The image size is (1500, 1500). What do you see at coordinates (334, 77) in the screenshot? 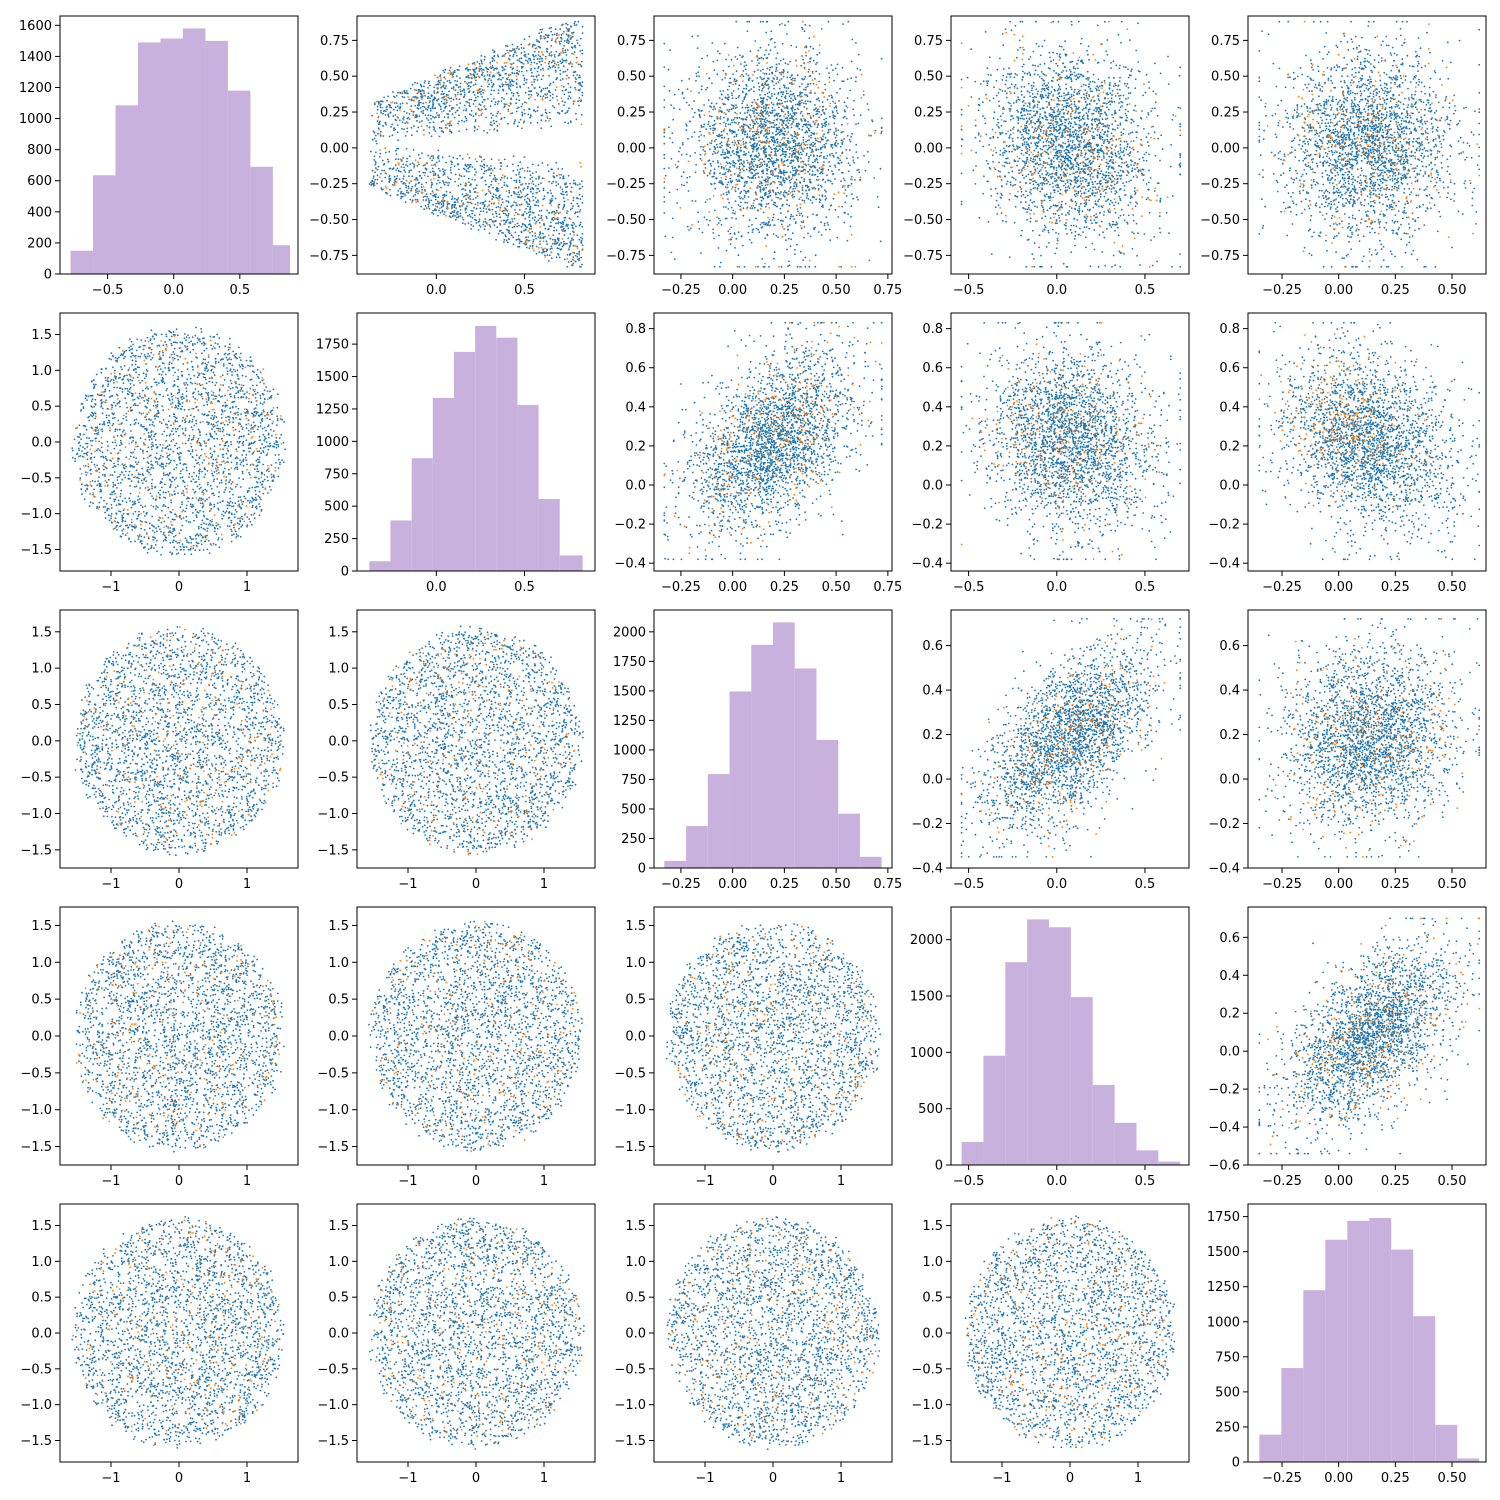
I see `y-tick-label: 0.50` at bounding box center [334, 77].